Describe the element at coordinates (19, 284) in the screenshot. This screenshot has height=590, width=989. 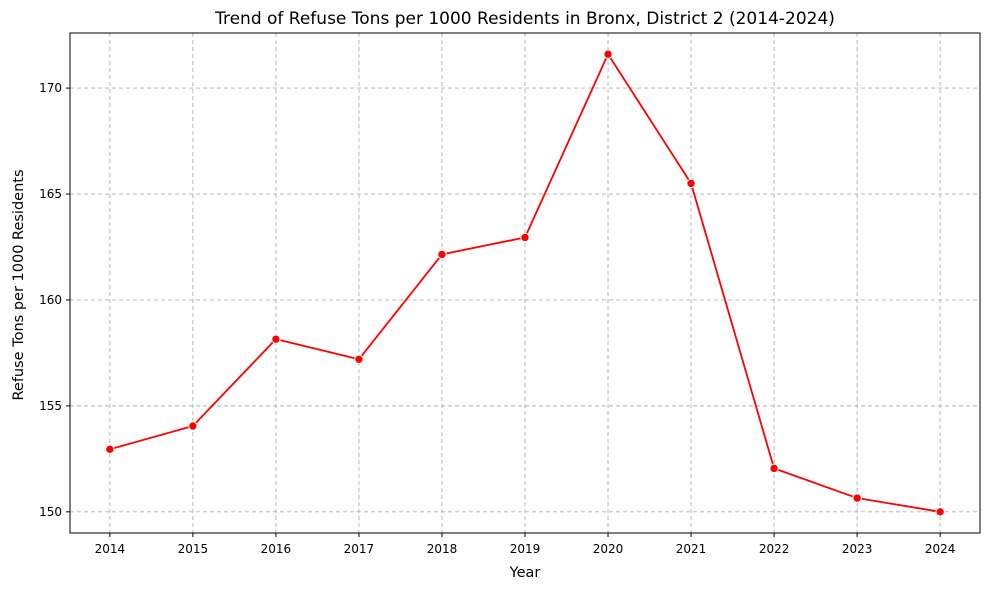
I see `y-axis-label: Refuse Tons per 1000 Residents` at that location.